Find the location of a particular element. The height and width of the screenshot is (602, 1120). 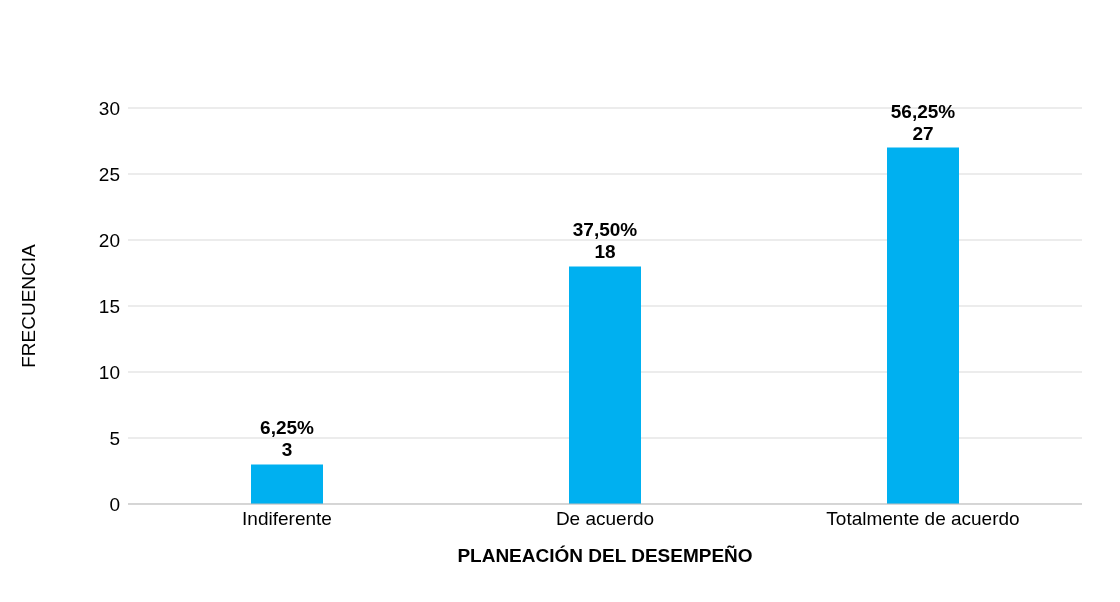

x-tick-label: Indiferente is located at coordinates (287, 519).